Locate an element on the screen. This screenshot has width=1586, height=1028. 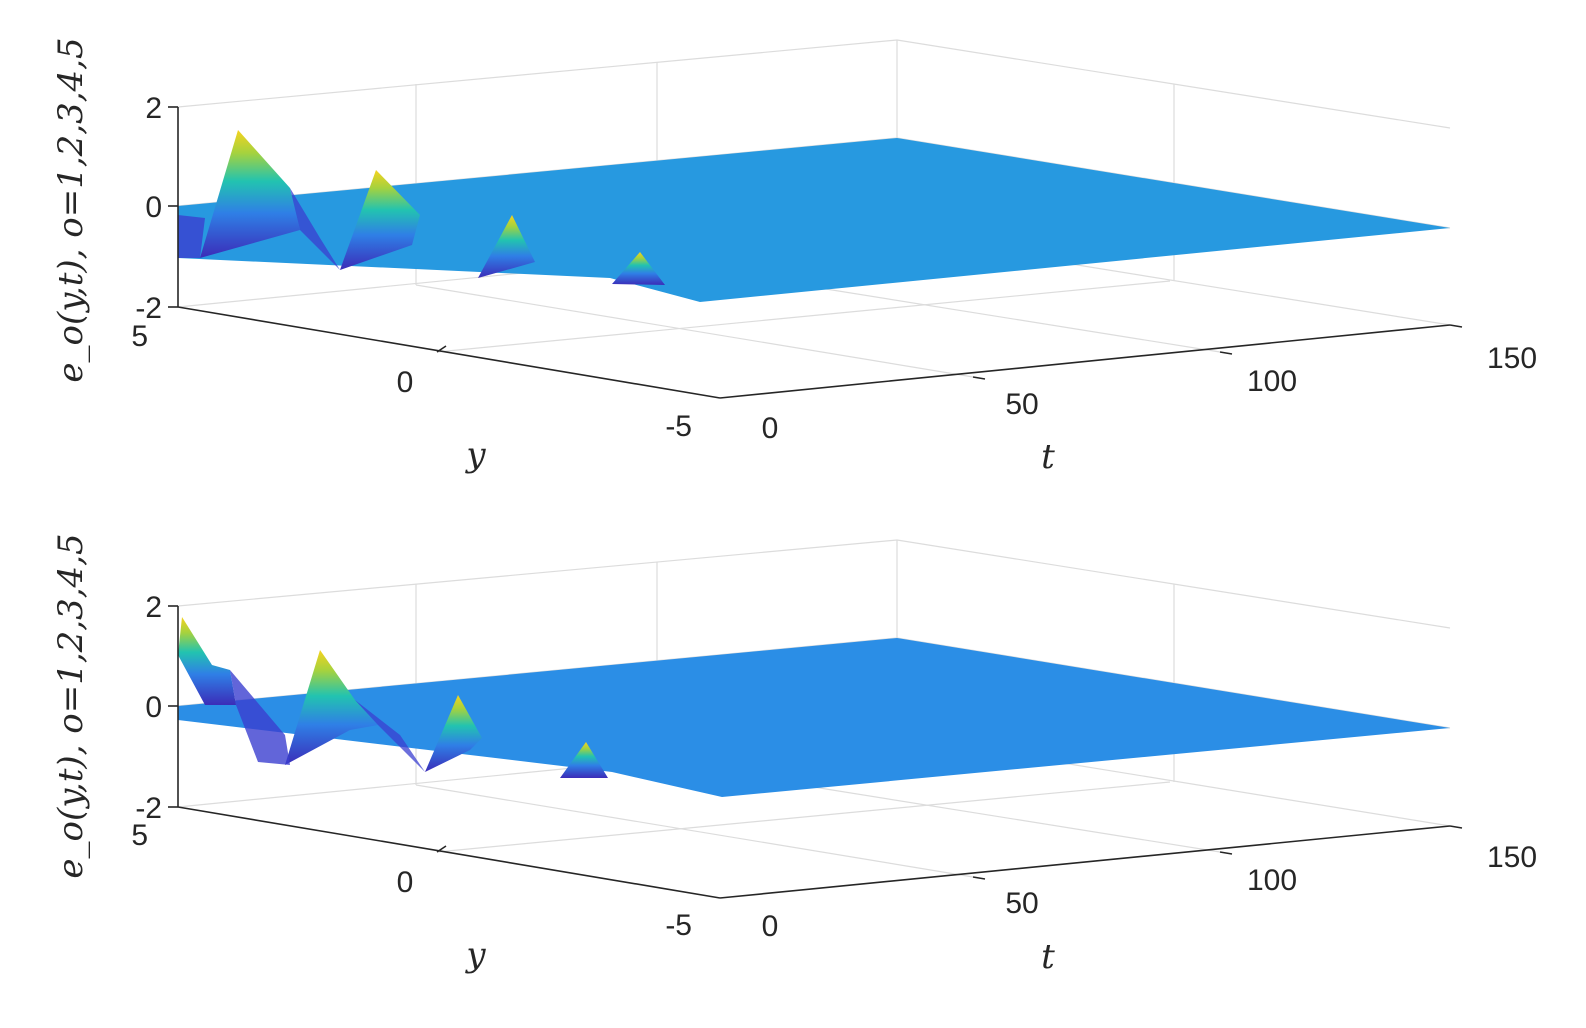
ridge-4-top is located at coordinates (638, 268).